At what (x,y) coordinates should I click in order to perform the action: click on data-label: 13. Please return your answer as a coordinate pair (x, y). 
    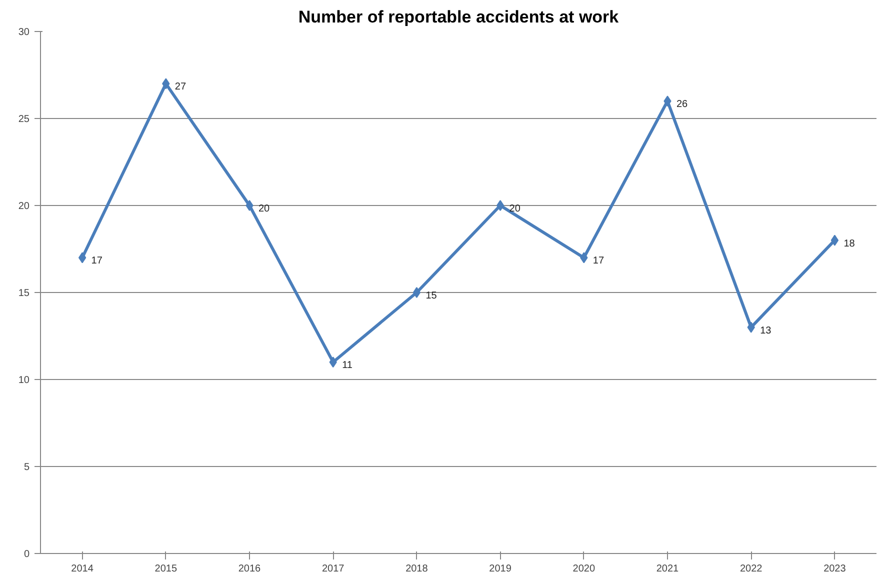
    Looking at the image, I should click on (766, 330).